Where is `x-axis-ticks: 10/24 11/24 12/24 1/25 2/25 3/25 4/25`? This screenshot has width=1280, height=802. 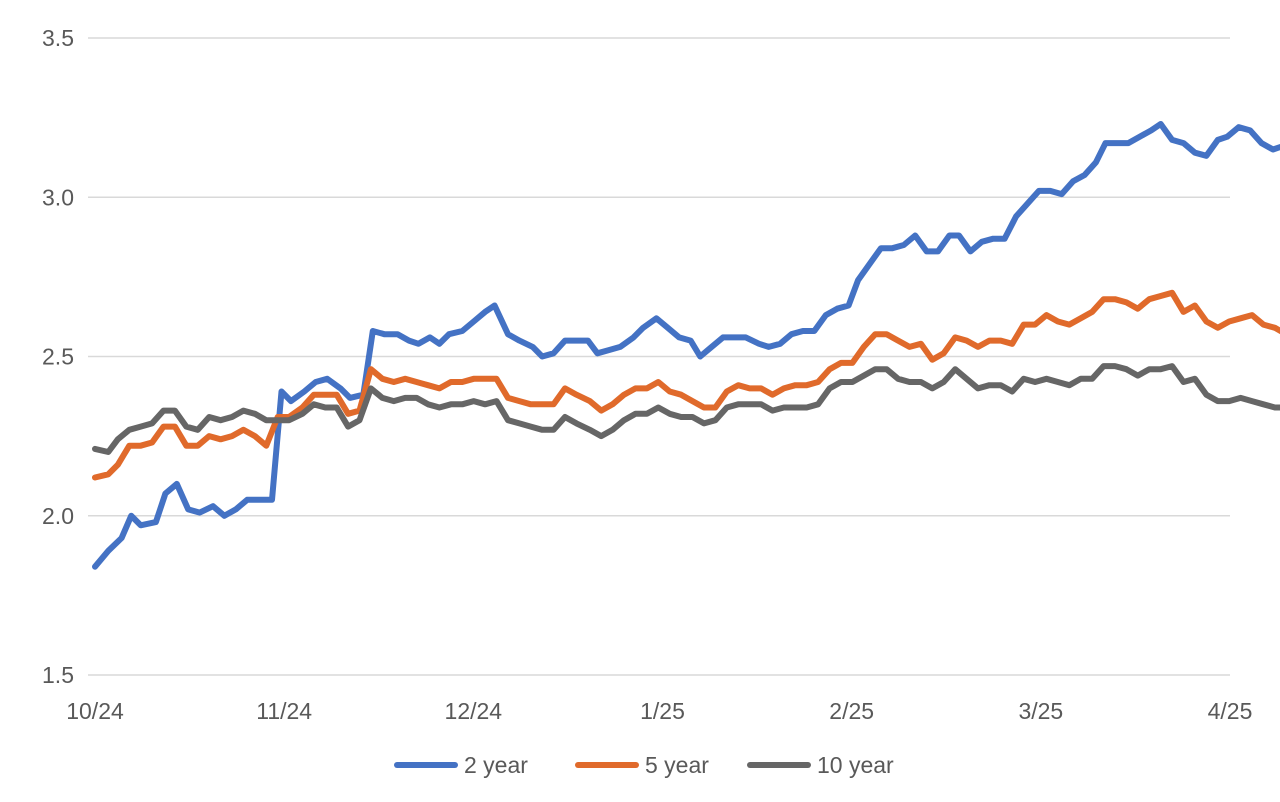
x-axis-ticks: 10/24 11/24 12/24 1/25 2/25 3/25 4/25 is located at coordinates (659, 711).